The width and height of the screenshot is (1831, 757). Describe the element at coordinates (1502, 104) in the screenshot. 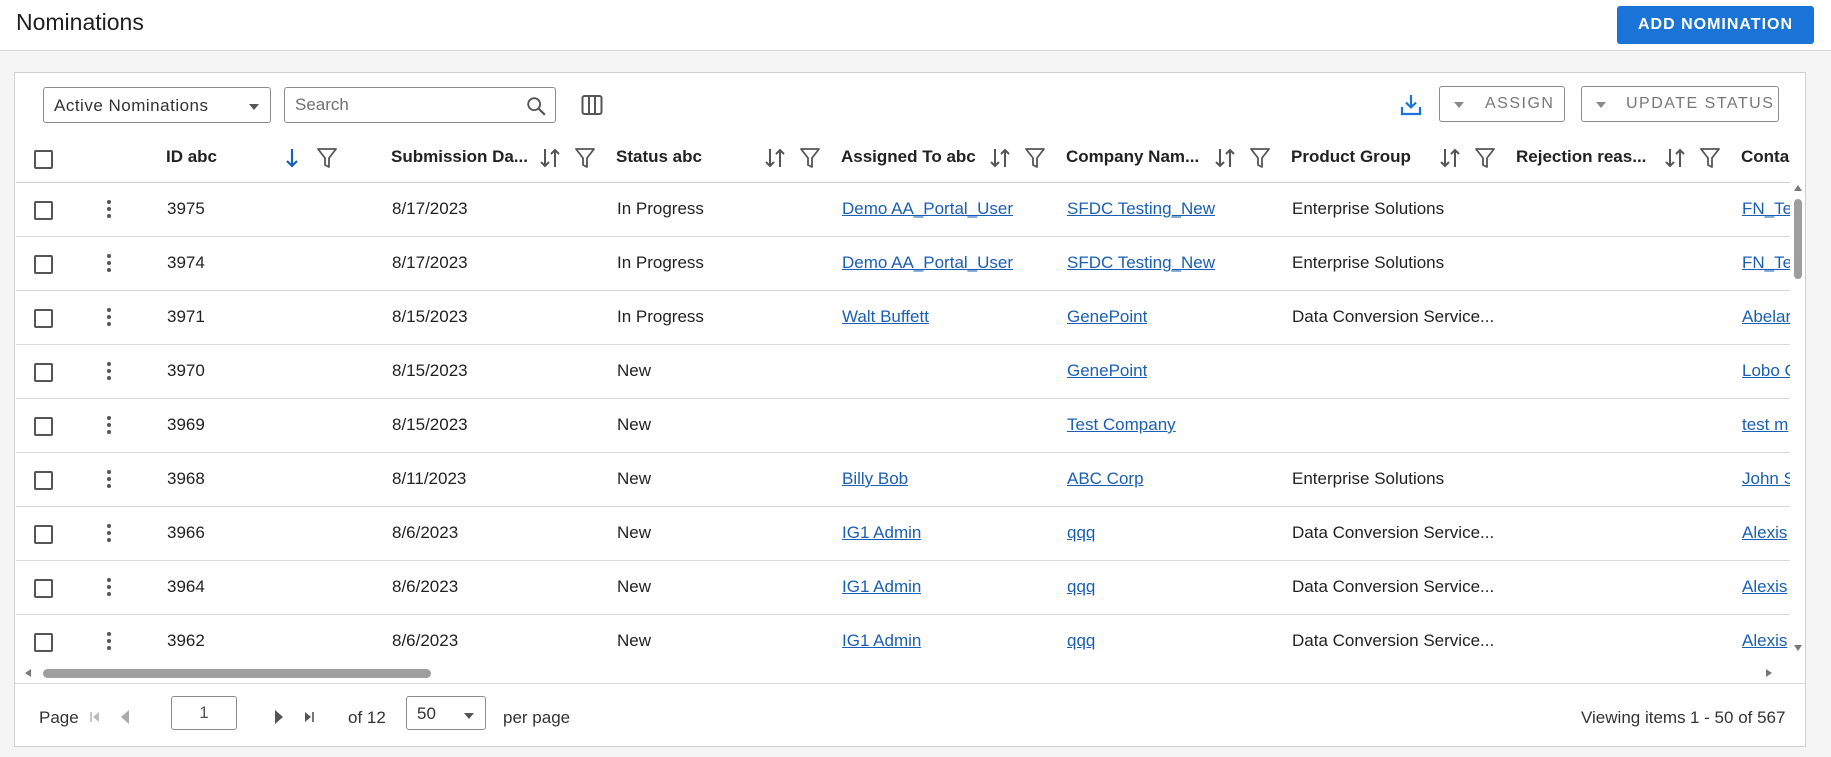

I see `assign-button: ASSIGN` at that location.